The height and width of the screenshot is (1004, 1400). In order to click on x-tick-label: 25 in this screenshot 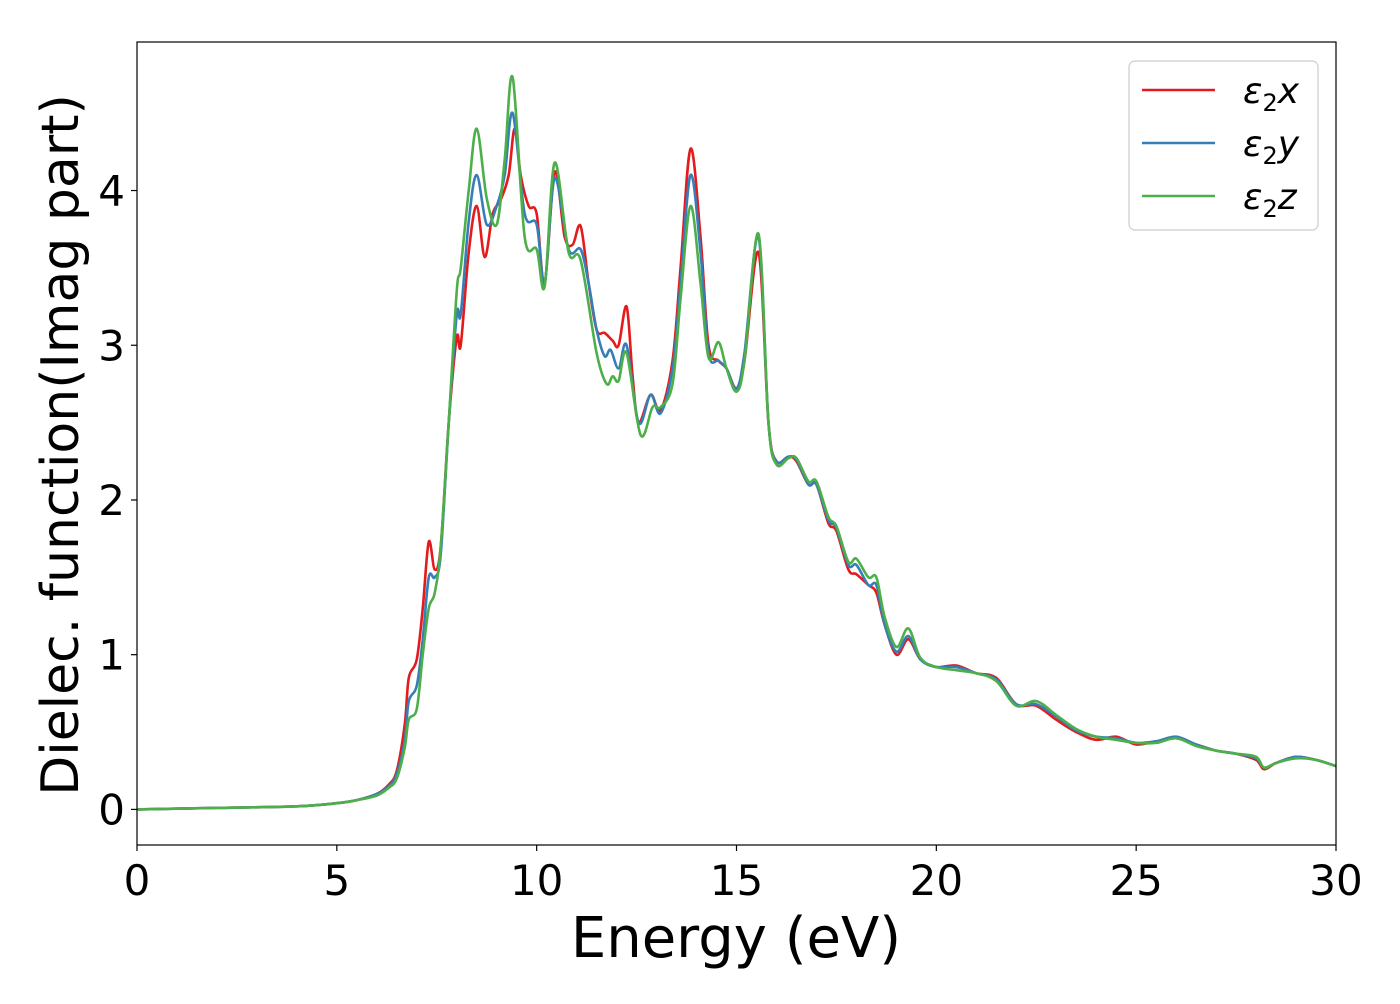, I will do `click(1135, 880)`.